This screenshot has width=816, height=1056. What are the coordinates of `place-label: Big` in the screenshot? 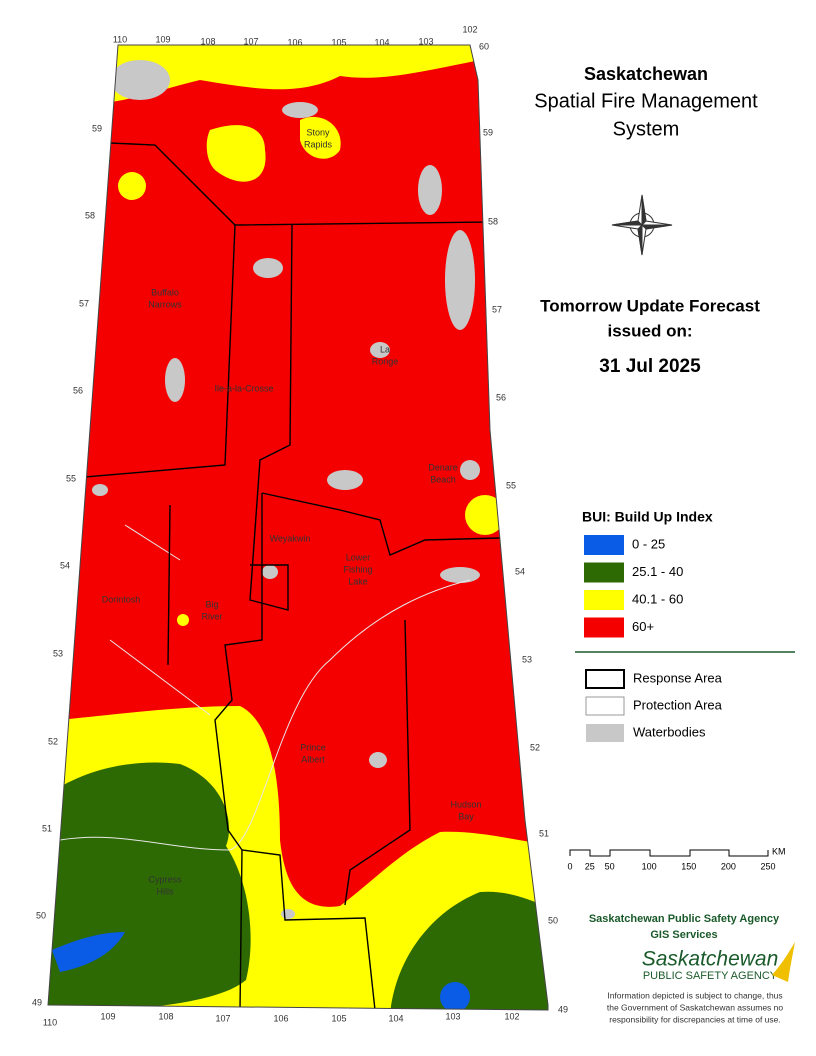 It's located at (211, 604).